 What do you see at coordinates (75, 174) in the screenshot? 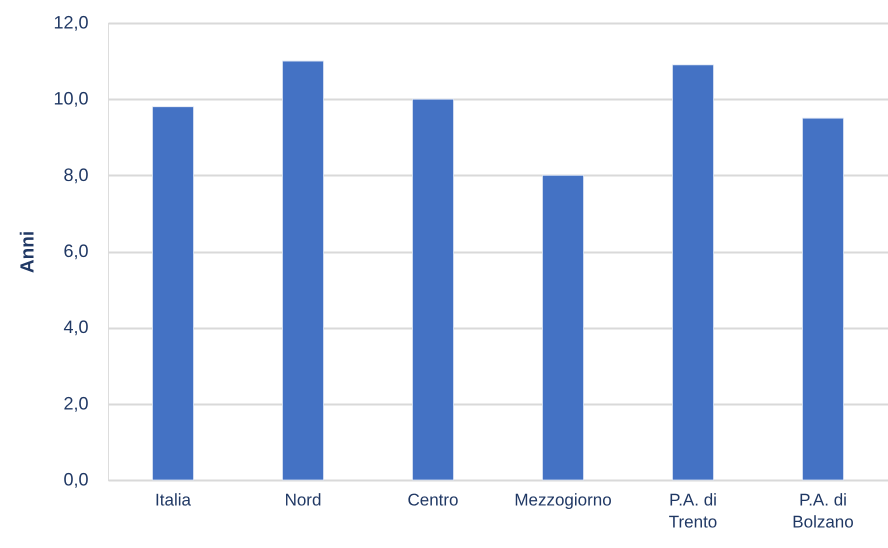
I see `y-tick-label: 8,0` at bounding box center [75, 174].